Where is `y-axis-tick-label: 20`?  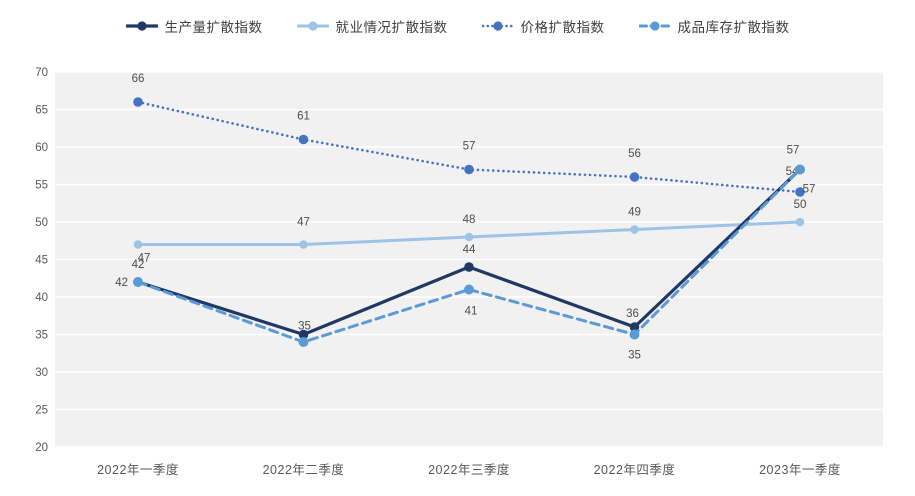
y-axis-tick-label: 20 is located at coordinates (41, 448).